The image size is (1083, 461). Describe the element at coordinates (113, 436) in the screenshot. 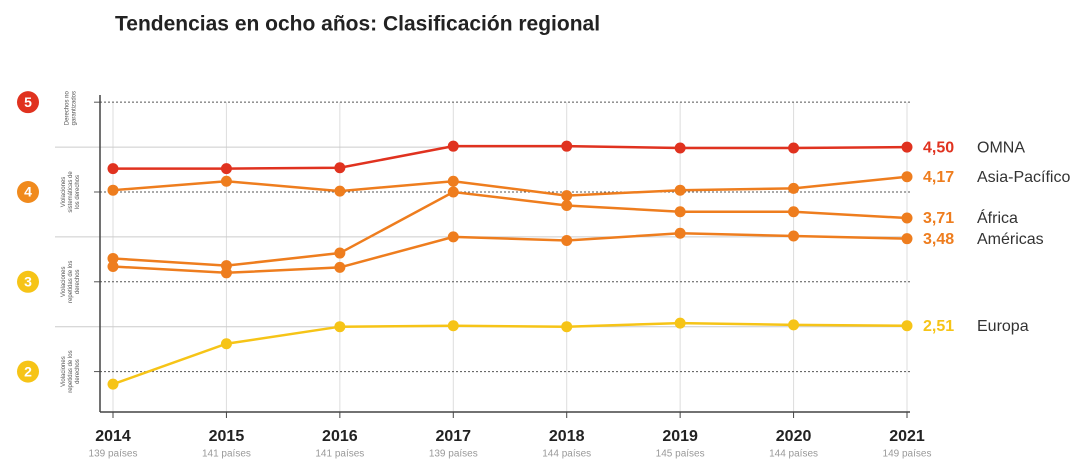

I see `x-tick-label: 2014` at that location.